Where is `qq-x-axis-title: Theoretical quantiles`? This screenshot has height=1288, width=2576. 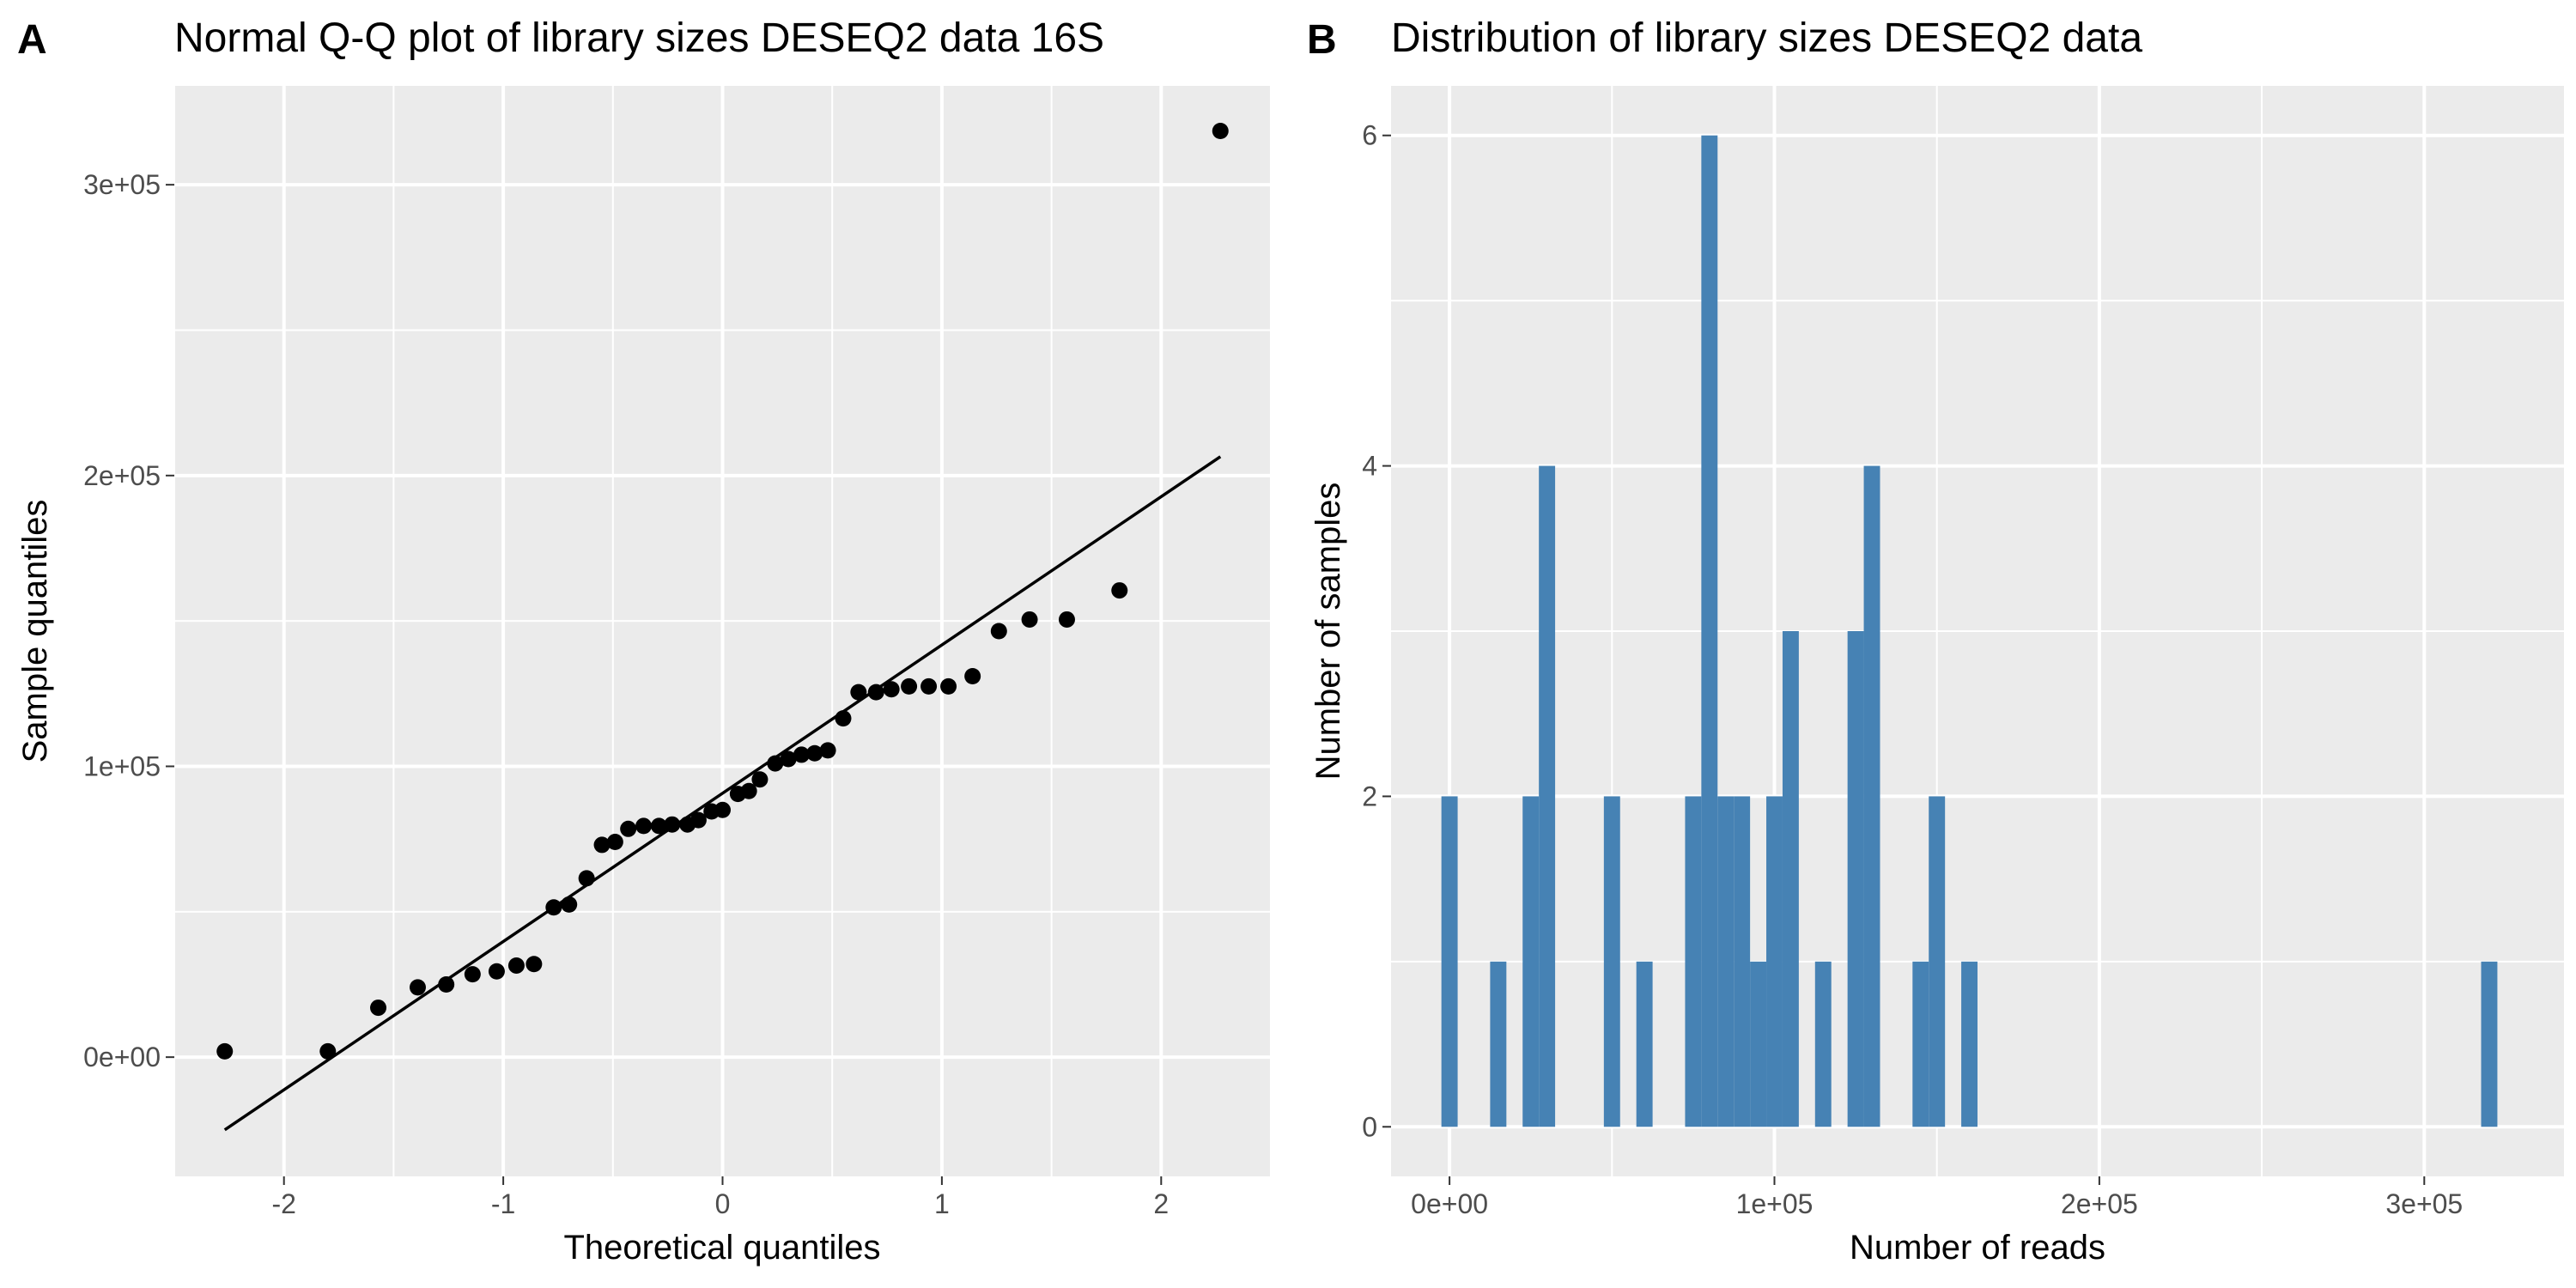
qq-x-axis-title: Theoretical quantiles is located at coordinates (722, 1248).